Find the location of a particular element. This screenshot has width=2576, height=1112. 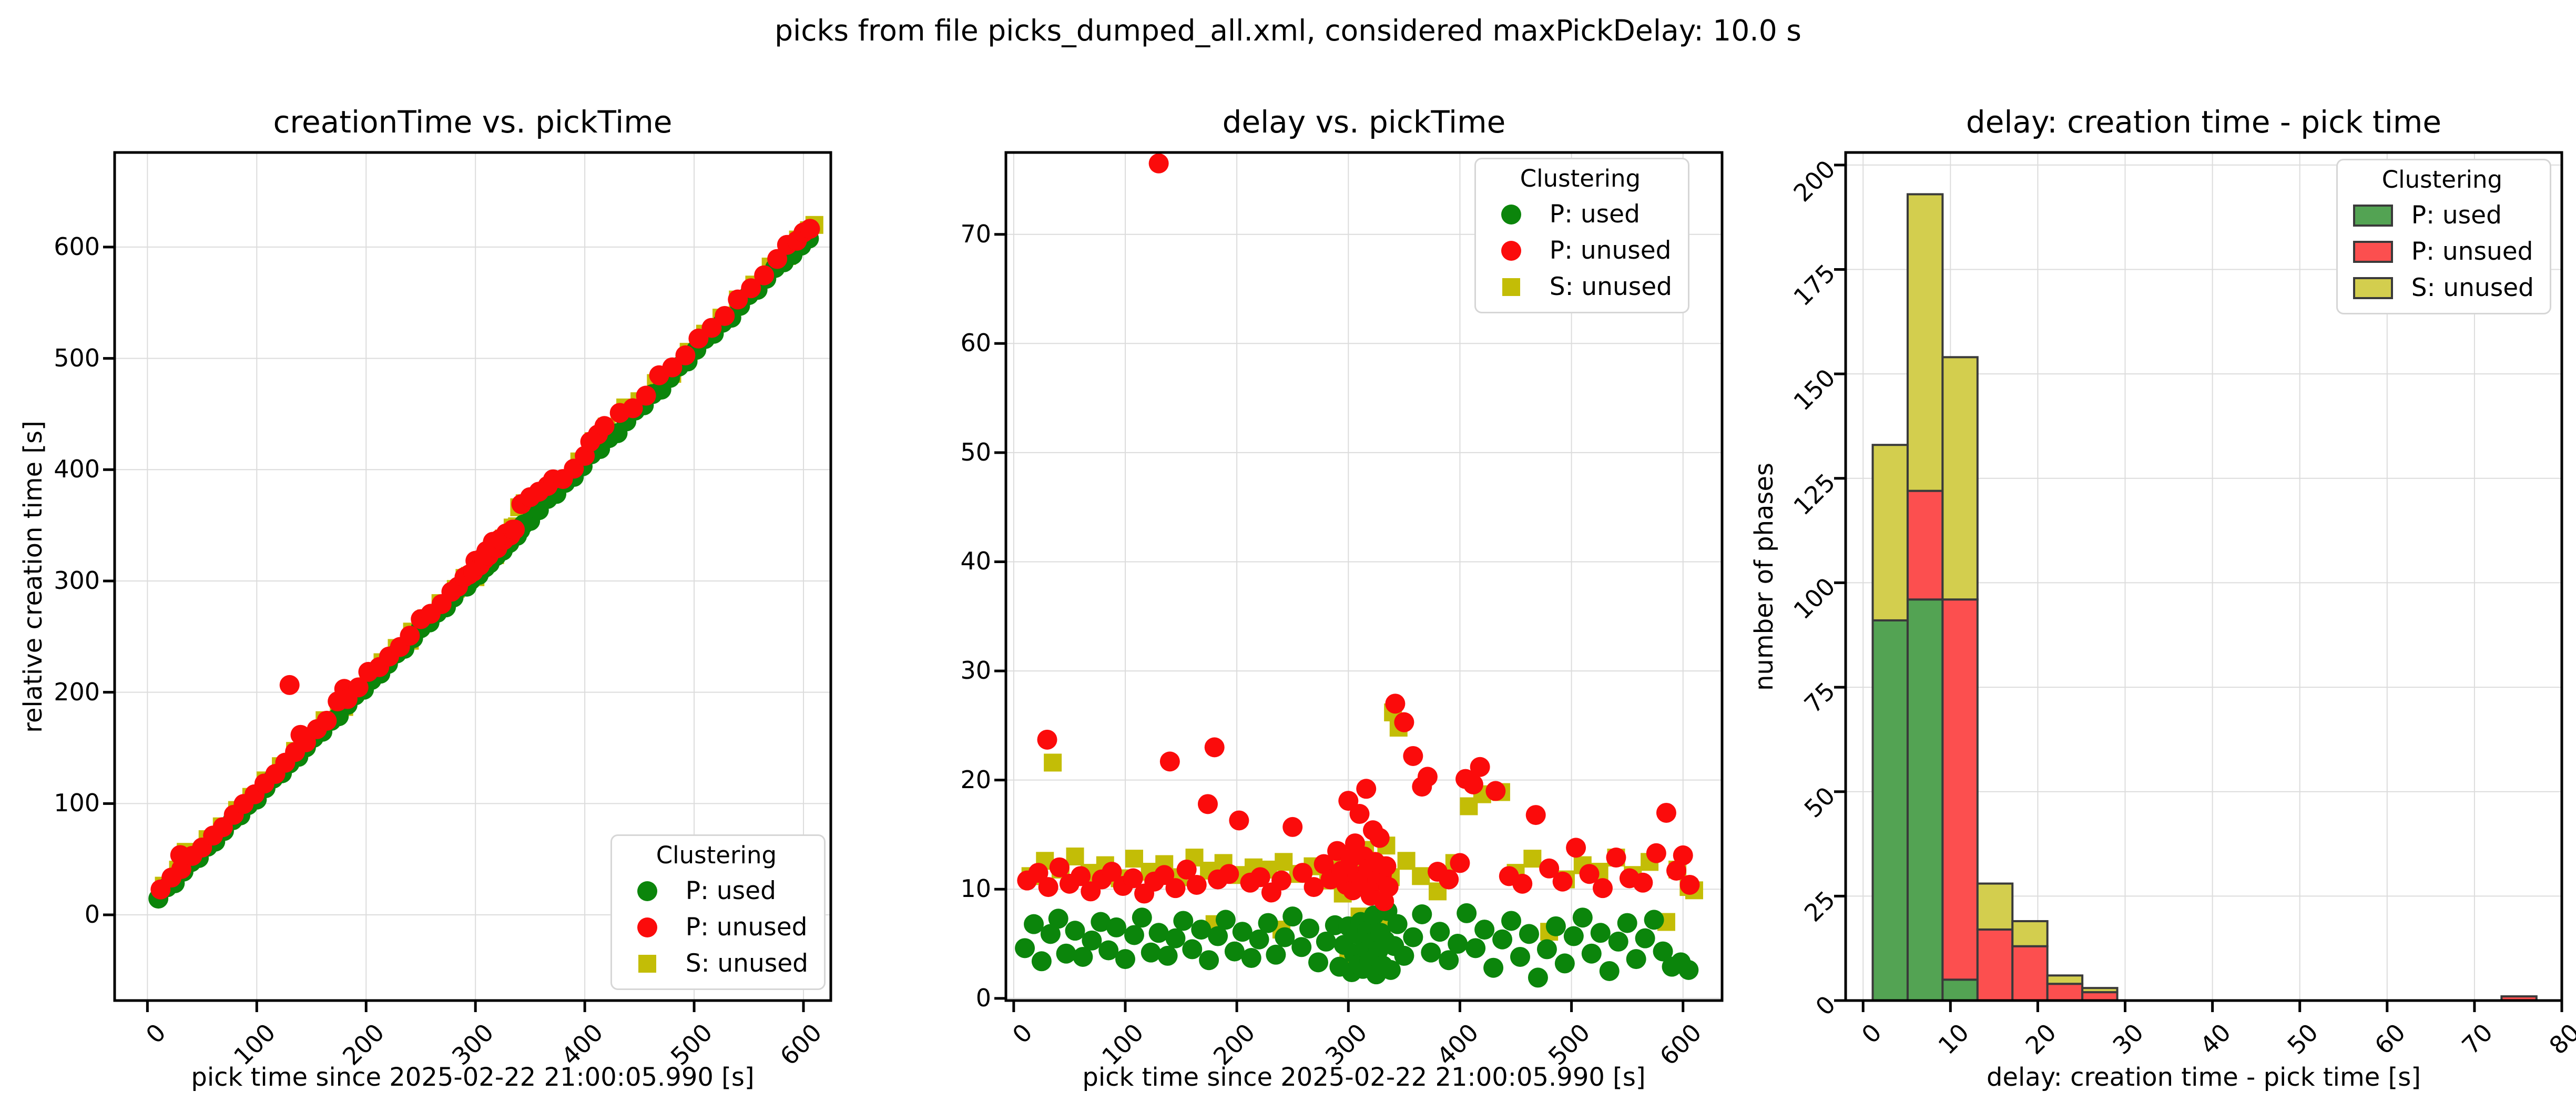

legend-label: P: used is located at coordinates (2456, 215).